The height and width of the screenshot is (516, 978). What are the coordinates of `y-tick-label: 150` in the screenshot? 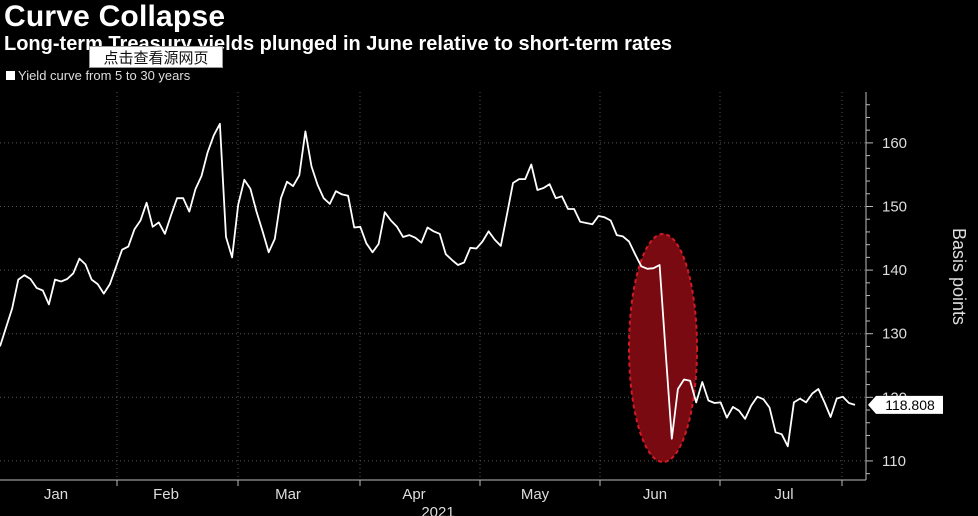 It's located at (894, 206).